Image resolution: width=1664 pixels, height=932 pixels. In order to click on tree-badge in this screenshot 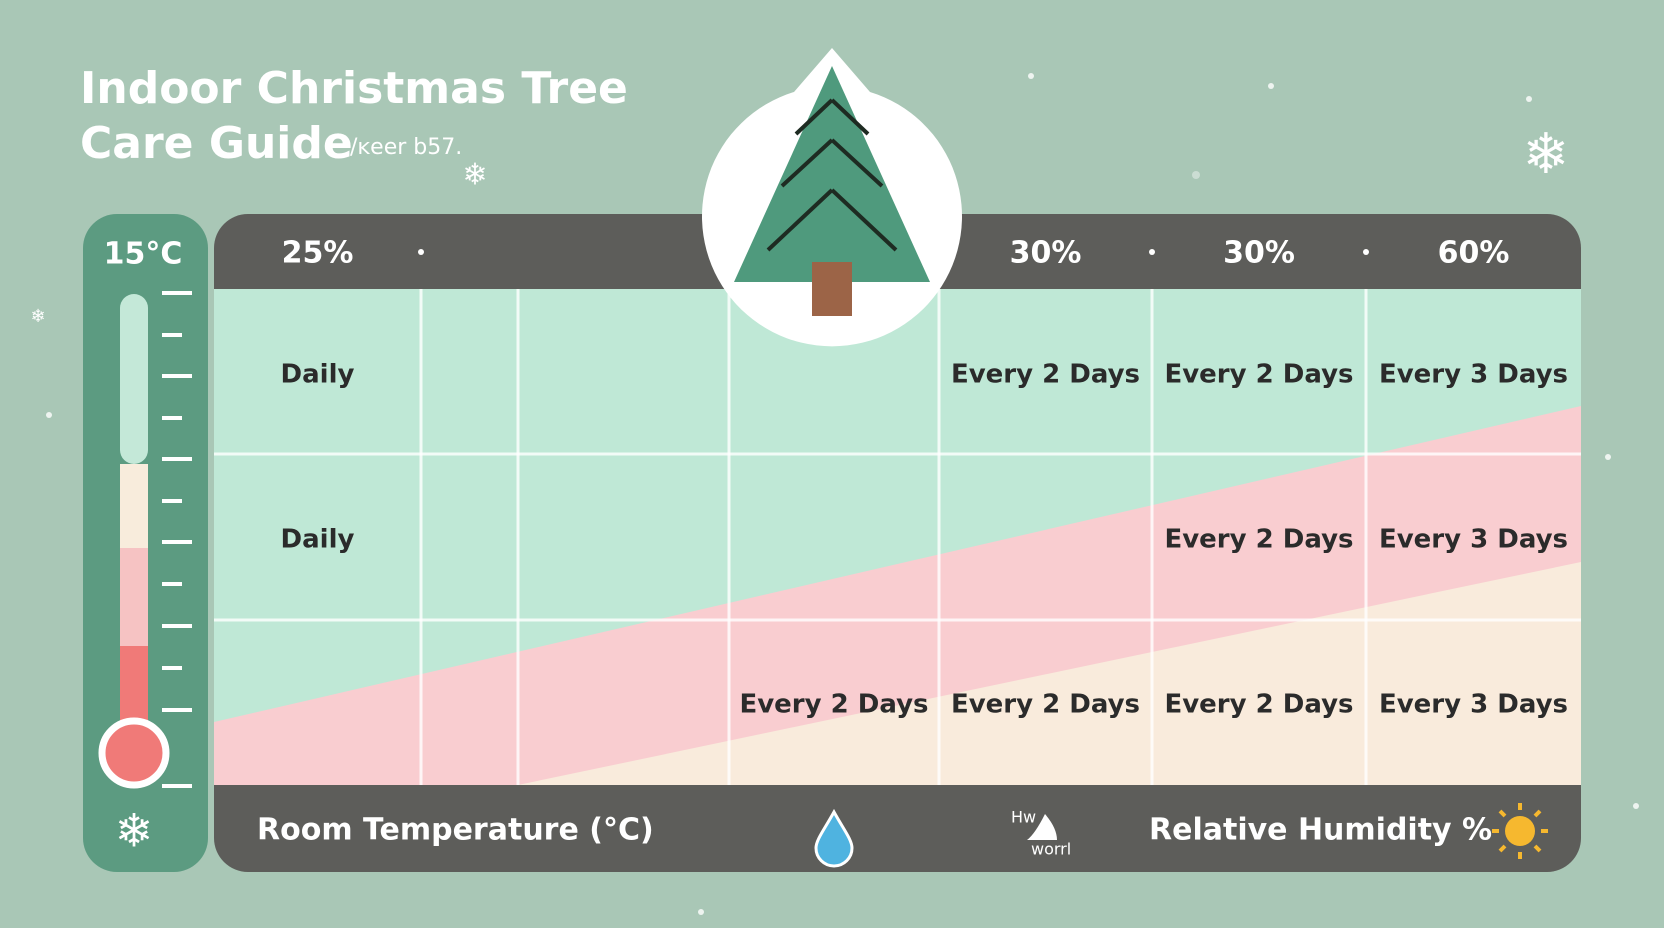, I will do `click(831, 197)`.